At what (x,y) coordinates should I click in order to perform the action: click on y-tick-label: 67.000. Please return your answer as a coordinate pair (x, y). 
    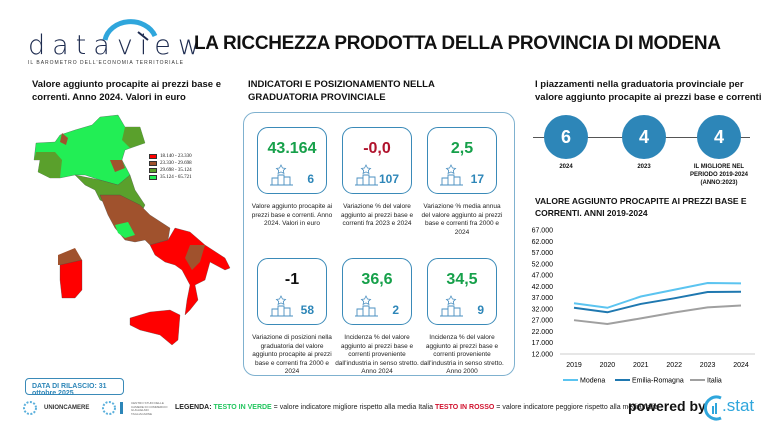
    Looking at the image, I should click on (543, 231).